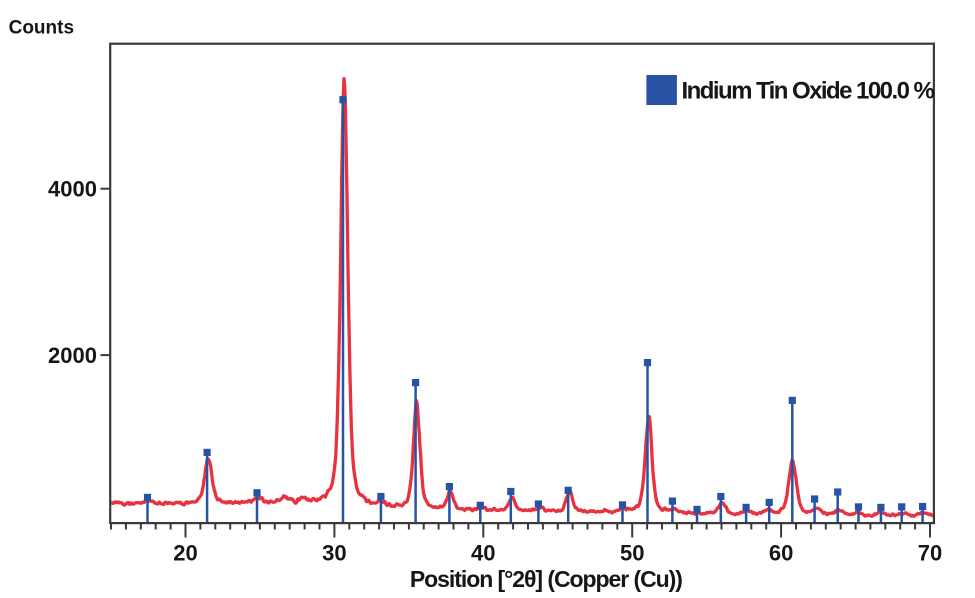 The image size is (975, 598). Describe the element at coordinates (930, 553) in the screenshot. I see `svg-text: 70` at that location.